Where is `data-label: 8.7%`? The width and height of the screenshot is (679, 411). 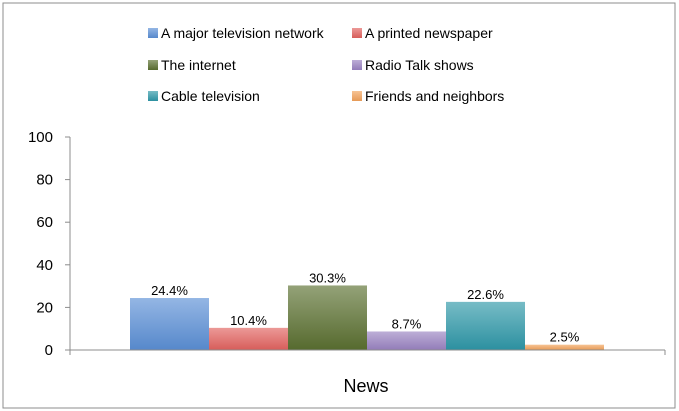 data-label: 8.7% is located at coordinates (407, 323).